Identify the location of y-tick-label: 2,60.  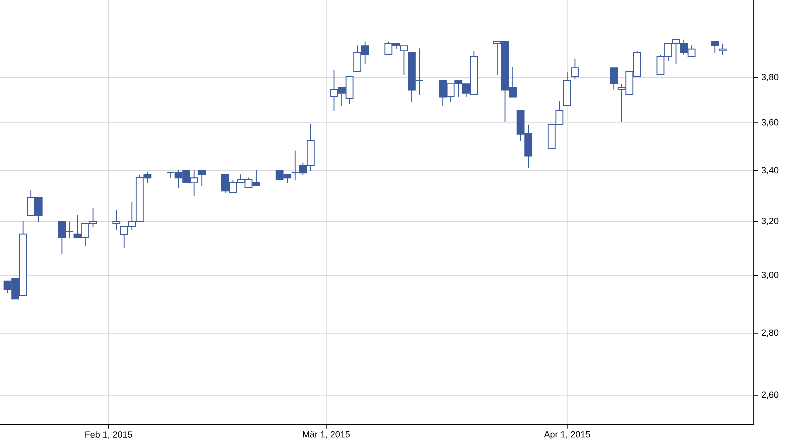
(770, 396).